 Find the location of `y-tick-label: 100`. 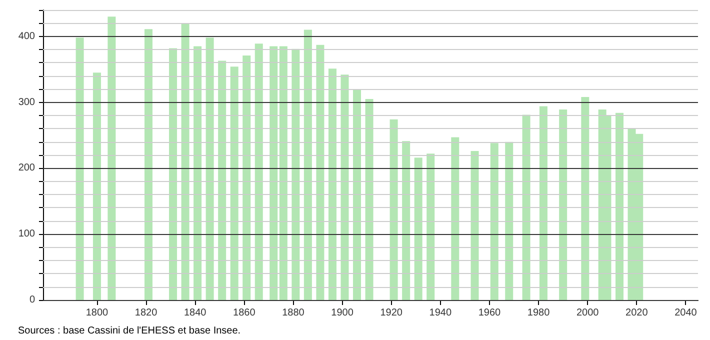

y-tick-label: 100 is located at coordinates (27, 234).